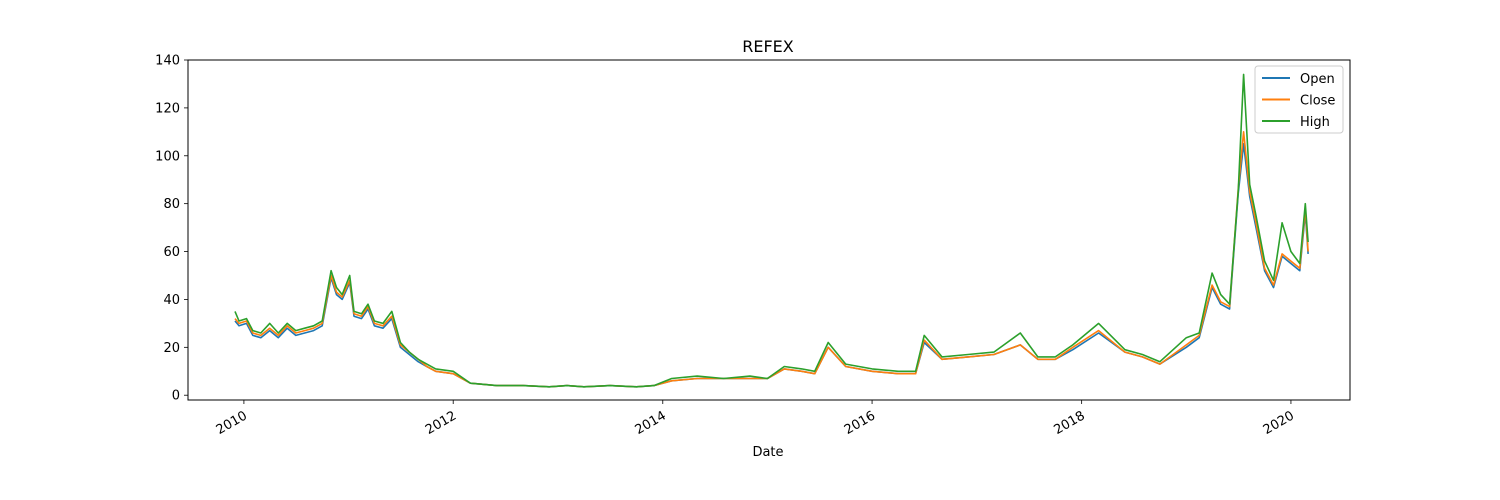  Describe the element at coordinates (171, 348) in the screenshot. I see `y-tick-label: 20` at that location.